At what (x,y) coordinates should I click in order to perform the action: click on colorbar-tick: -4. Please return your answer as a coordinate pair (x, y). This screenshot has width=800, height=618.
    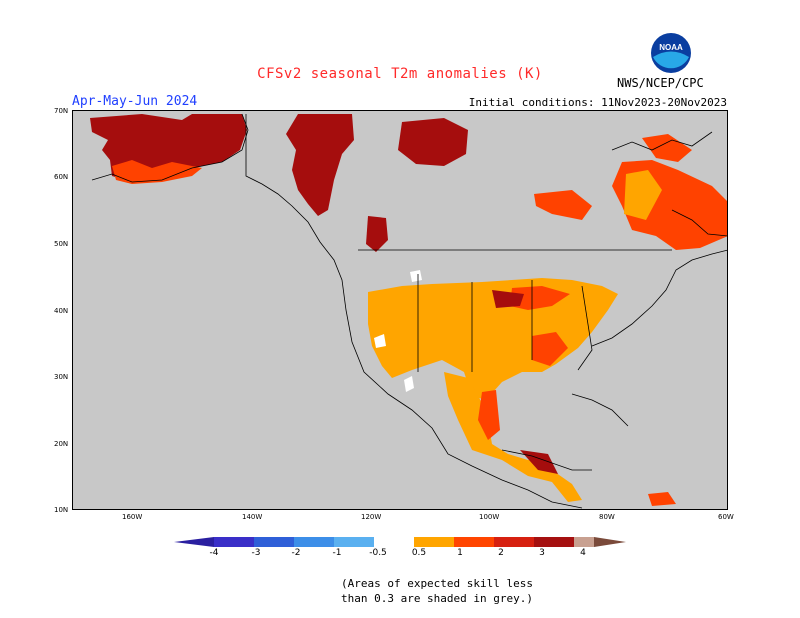
    Looking at the image, I should click on (214, 553).